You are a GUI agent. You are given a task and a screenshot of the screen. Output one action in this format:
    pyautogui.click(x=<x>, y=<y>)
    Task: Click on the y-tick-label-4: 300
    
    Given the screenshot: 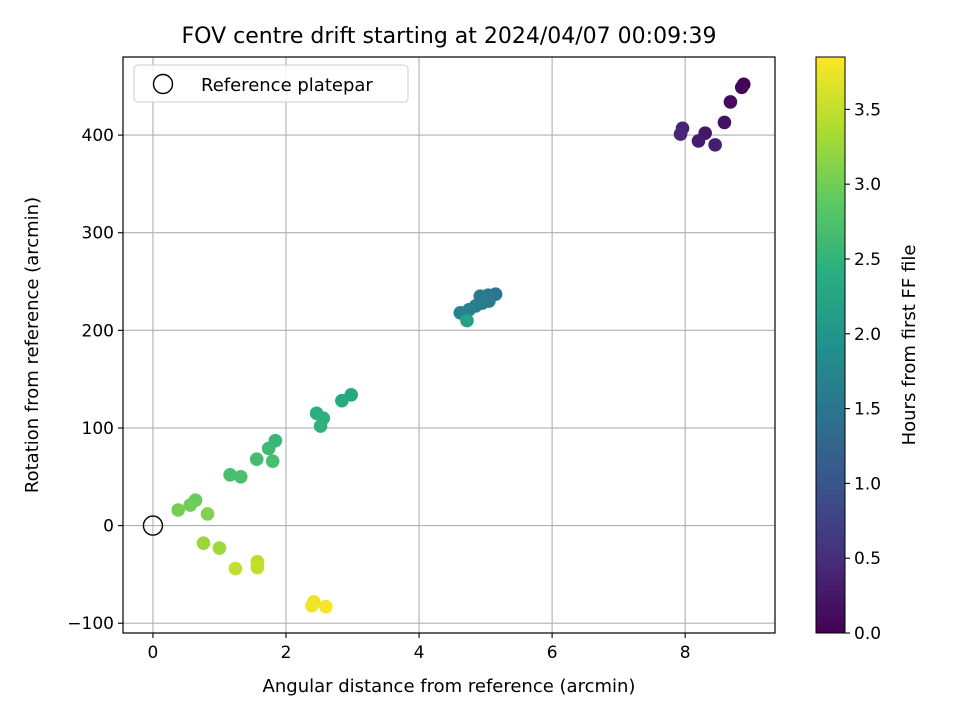 What is the action you would take?
    pyautogui.click(x=98, y=234)
    